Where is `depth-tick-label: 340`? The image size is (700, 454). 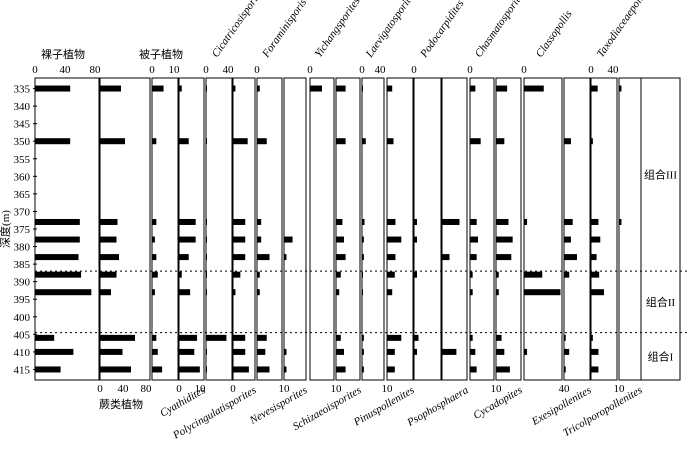
depth-tick-label: 340 is located at coordinates (22, 107).